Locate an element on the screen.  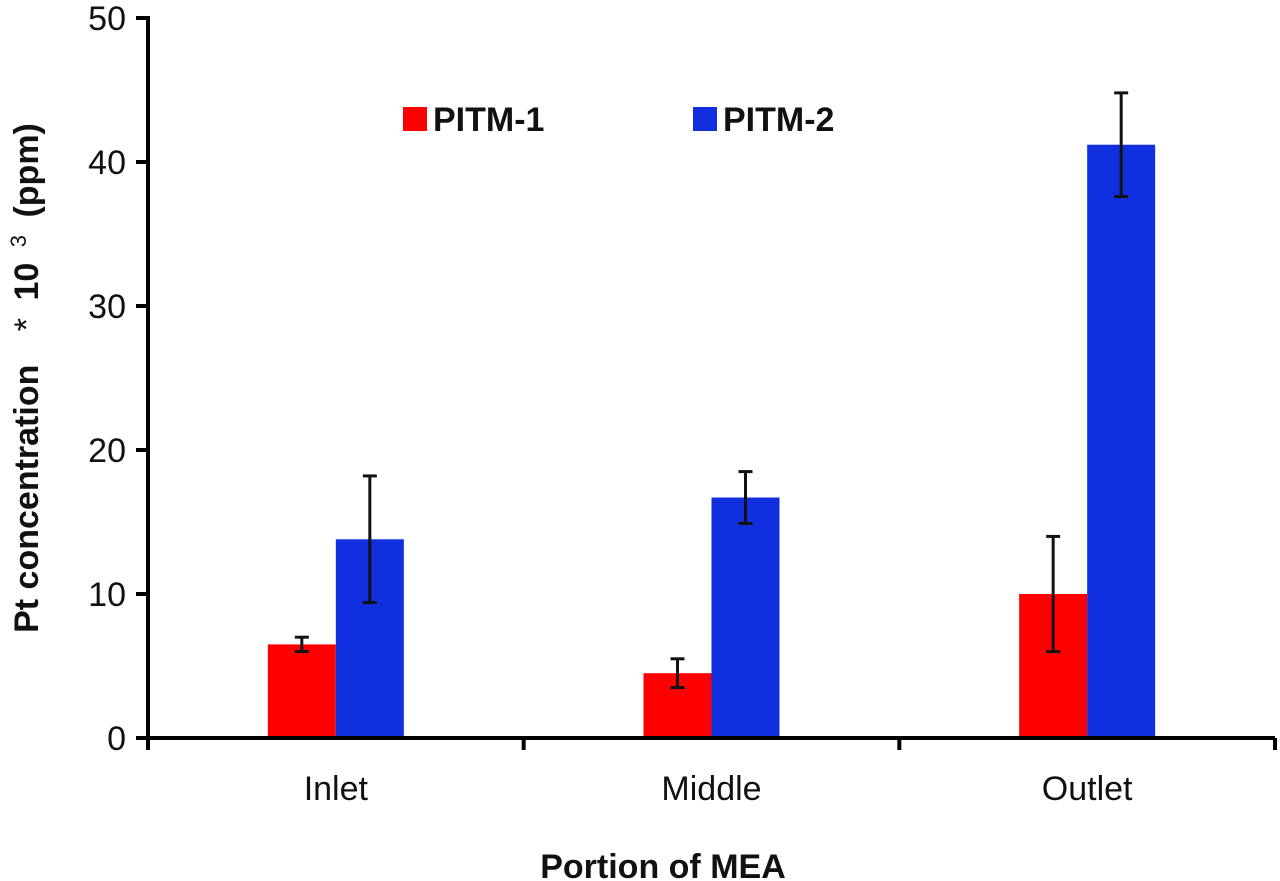
y-tick-label: 20 is located at coordinates (107, 451).